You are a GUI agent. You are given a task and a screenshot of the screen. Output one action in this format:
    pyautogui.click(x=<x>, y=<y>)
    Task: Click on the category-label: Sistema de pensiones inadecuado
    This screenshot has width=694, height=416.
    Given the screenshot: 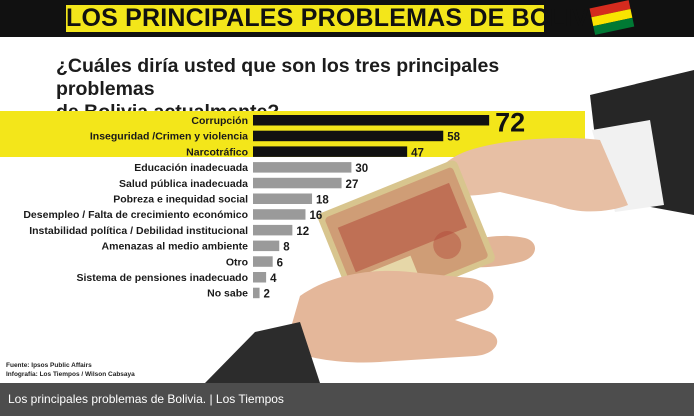 What is the action you would take?
    pyautogui.click(x=162, y=278)
    